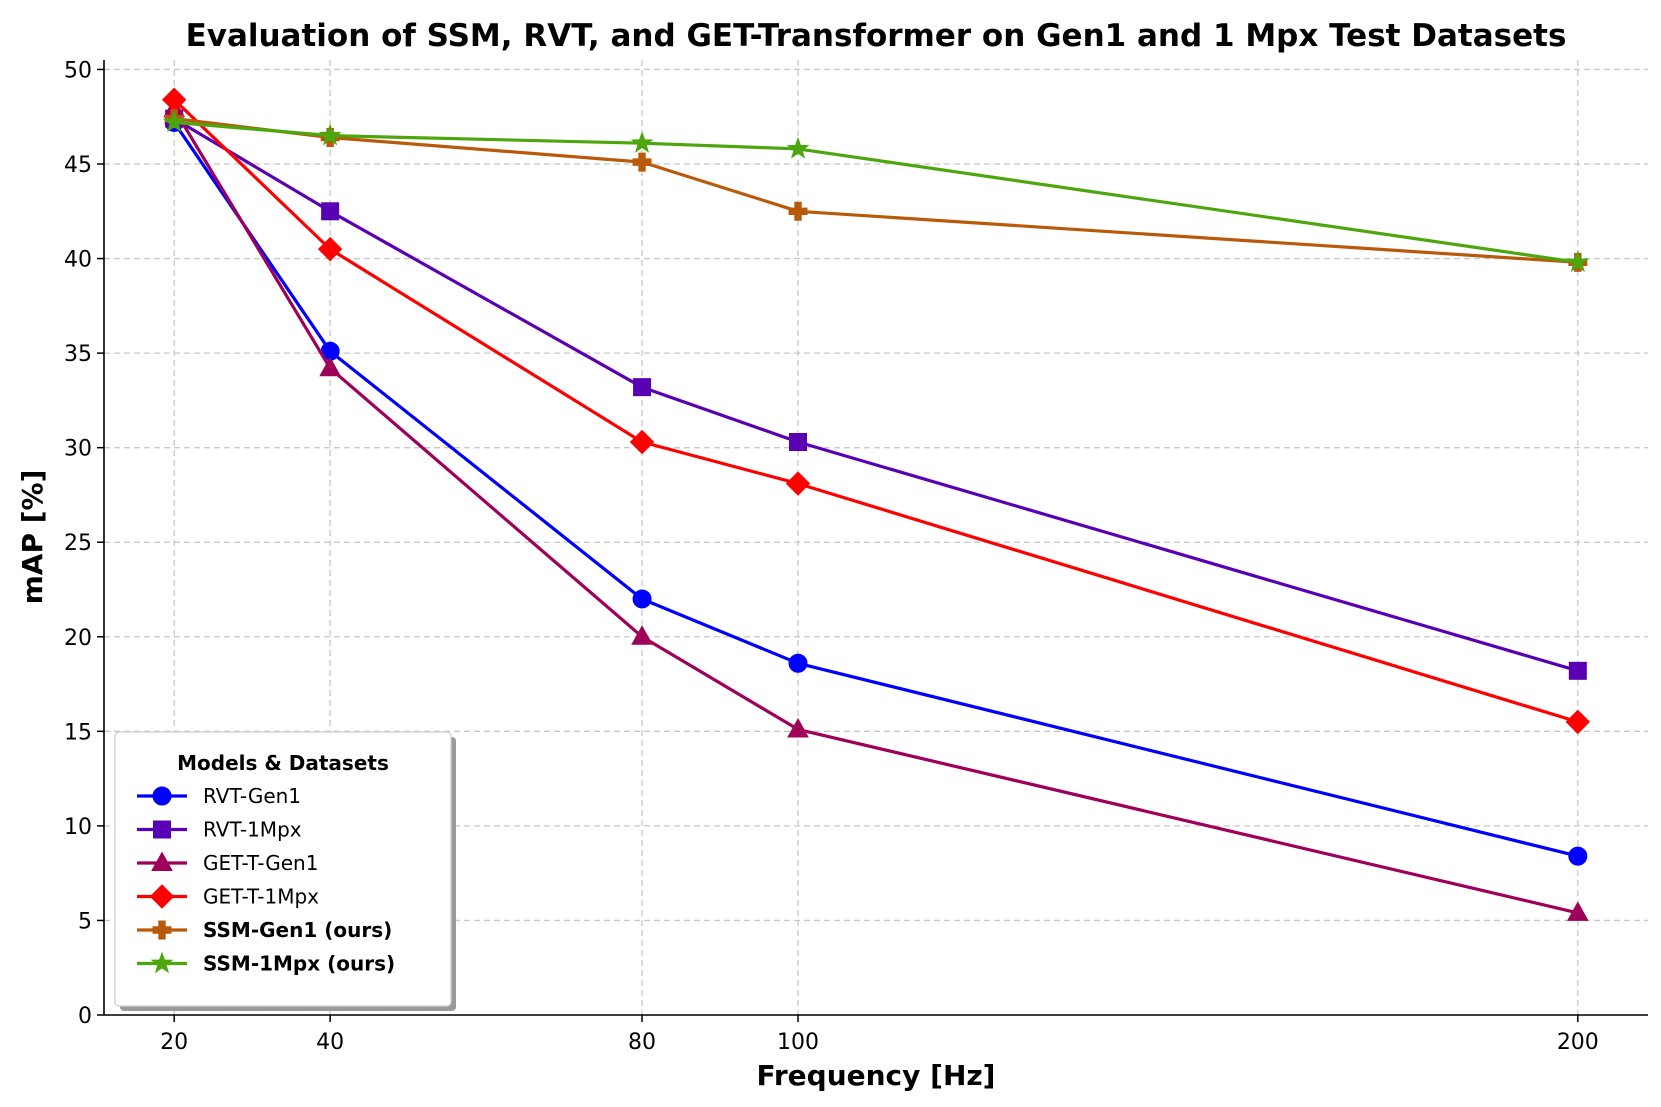  What do you see at coordinates (252, 796) in the screenshot?
I see `legend-label: RVT-Gen1` at bounding box center [252, 796].